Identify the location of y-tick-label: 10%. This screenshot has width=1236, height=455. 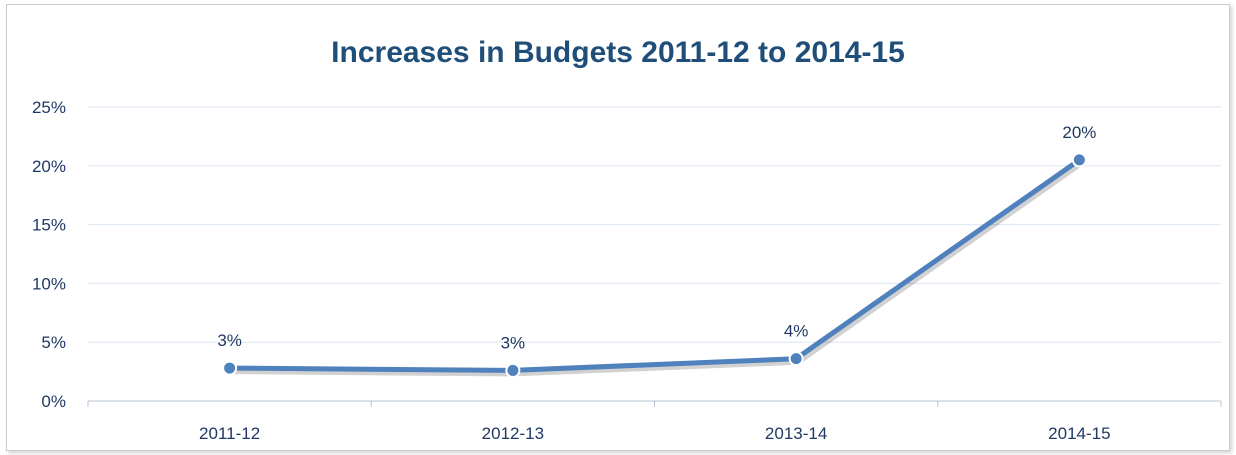
(49, 283).